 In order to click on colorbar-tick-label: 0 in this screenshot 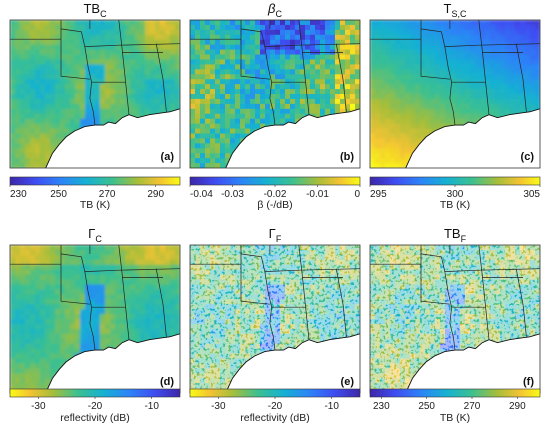, I will do `click(357, 194)`.